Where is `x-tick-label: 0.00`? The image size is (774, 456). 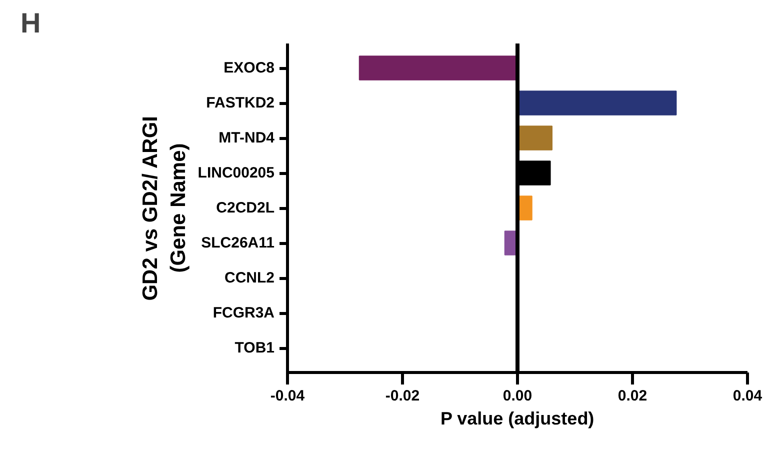
x-tick-label: 0.00 is located at coordinates (517, 396).